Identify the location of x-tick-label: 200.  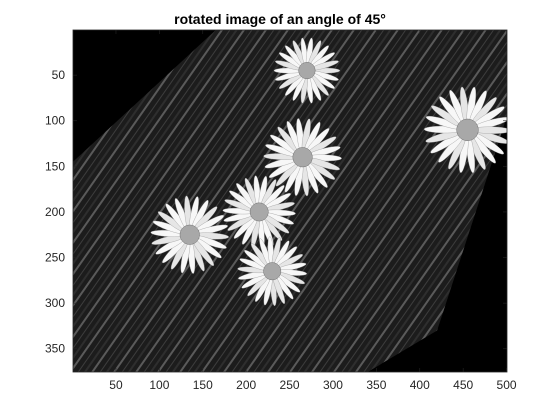
(246, 385).